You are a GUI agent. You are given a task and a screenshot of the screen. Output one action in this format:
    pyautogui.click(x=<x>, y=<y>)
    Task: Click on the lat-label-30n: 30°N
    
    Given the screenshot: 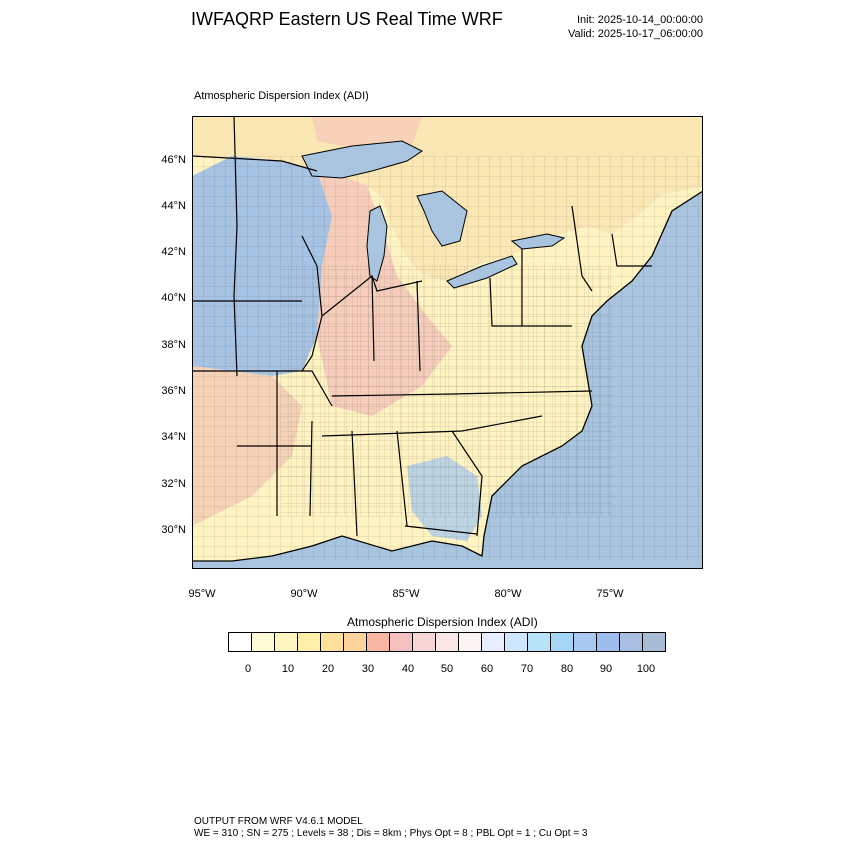 What is the action you would take?
    pyautogui.click(x=173, y=530)
    